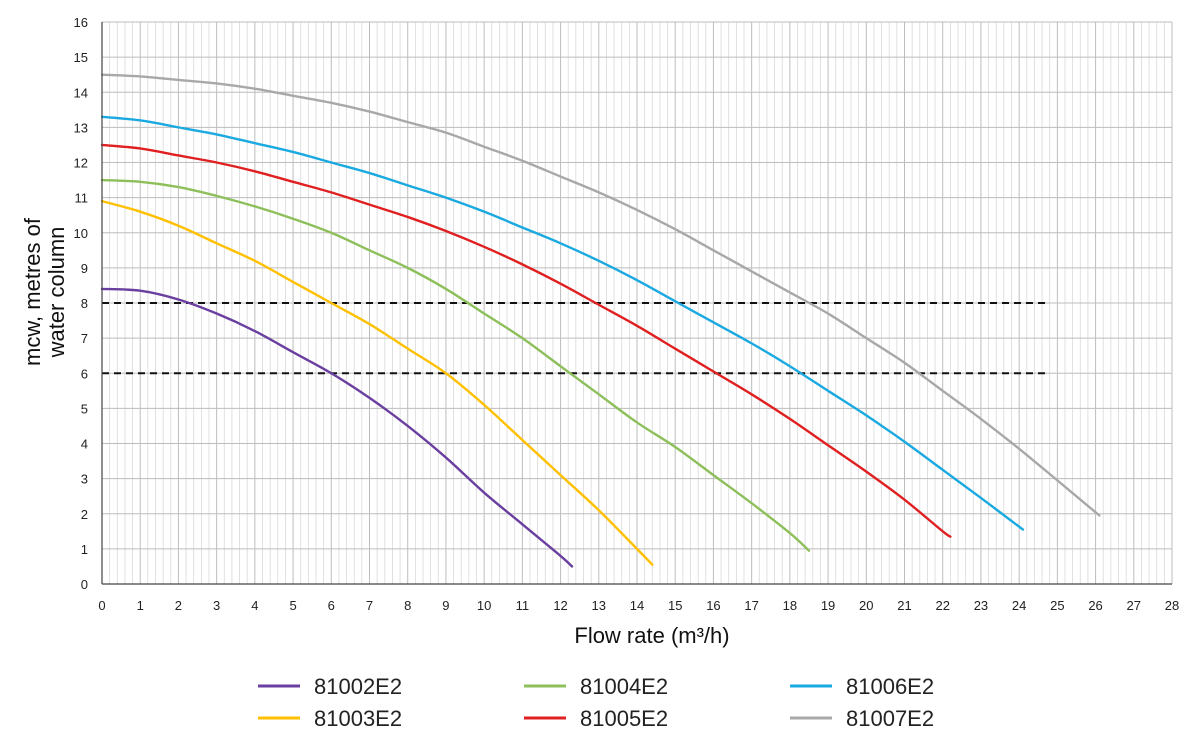 This screenshot has height=745, width=1200. What do you see at coordinates (81, 22) in the screenshot?
I see `y-tick-label: 16` at bounding box center [81, 22].